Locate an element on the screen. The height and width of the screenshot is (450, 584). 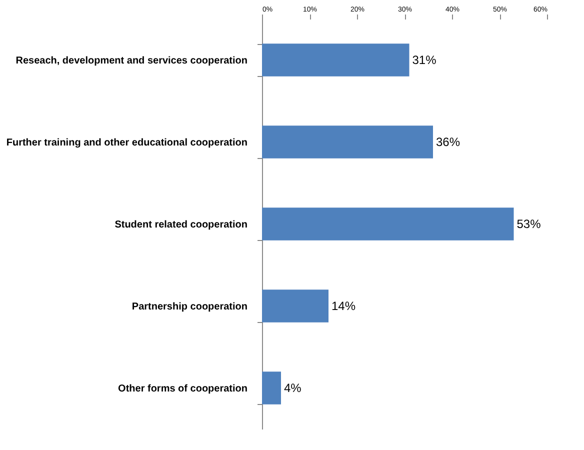
data-label: 53% is located at coordinates (529, 224).